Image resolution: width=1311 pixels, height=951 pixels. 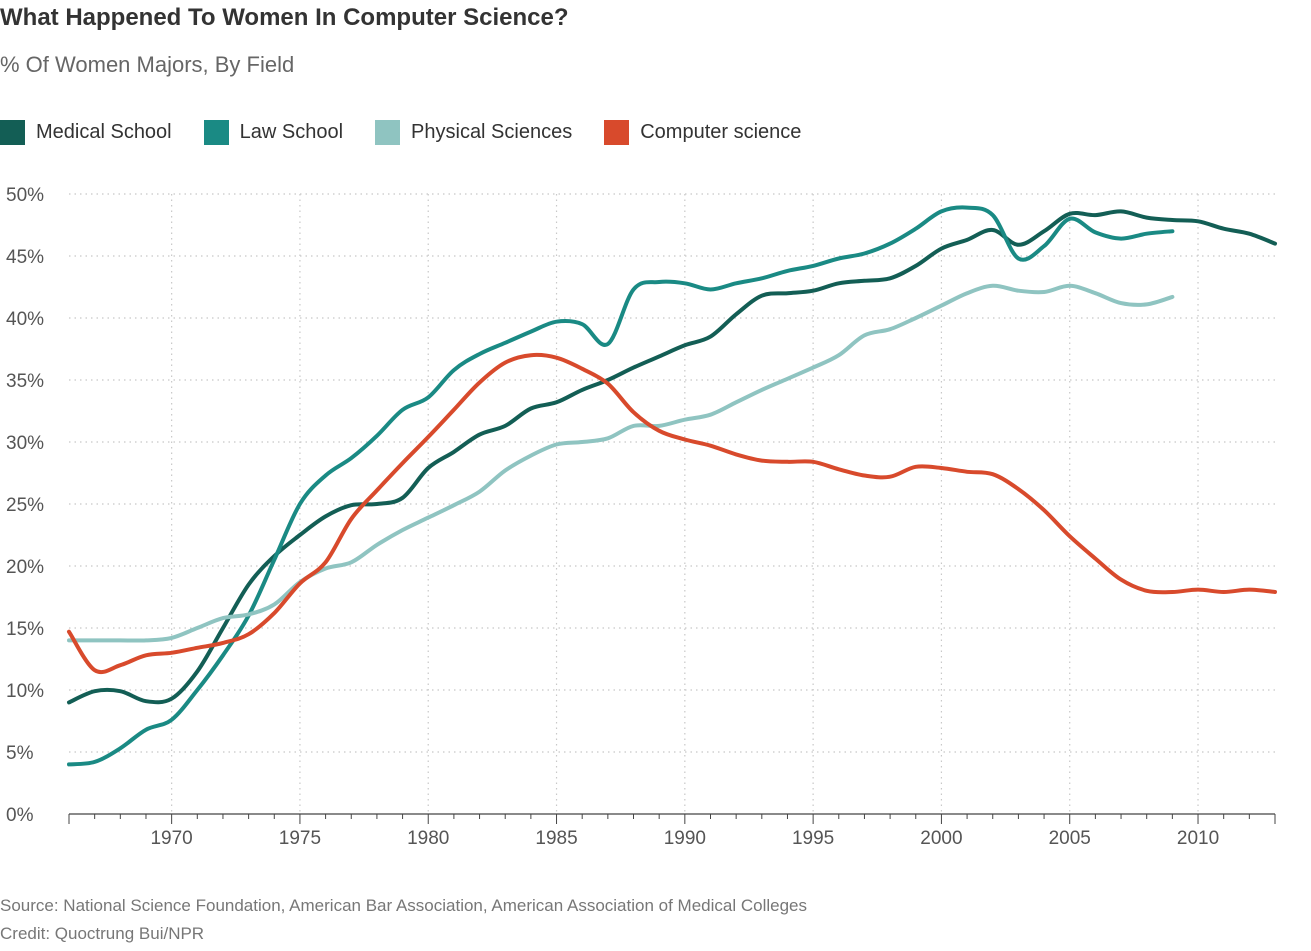 I want to click on y-tick-label: 40%, so click(x=25, y=319).